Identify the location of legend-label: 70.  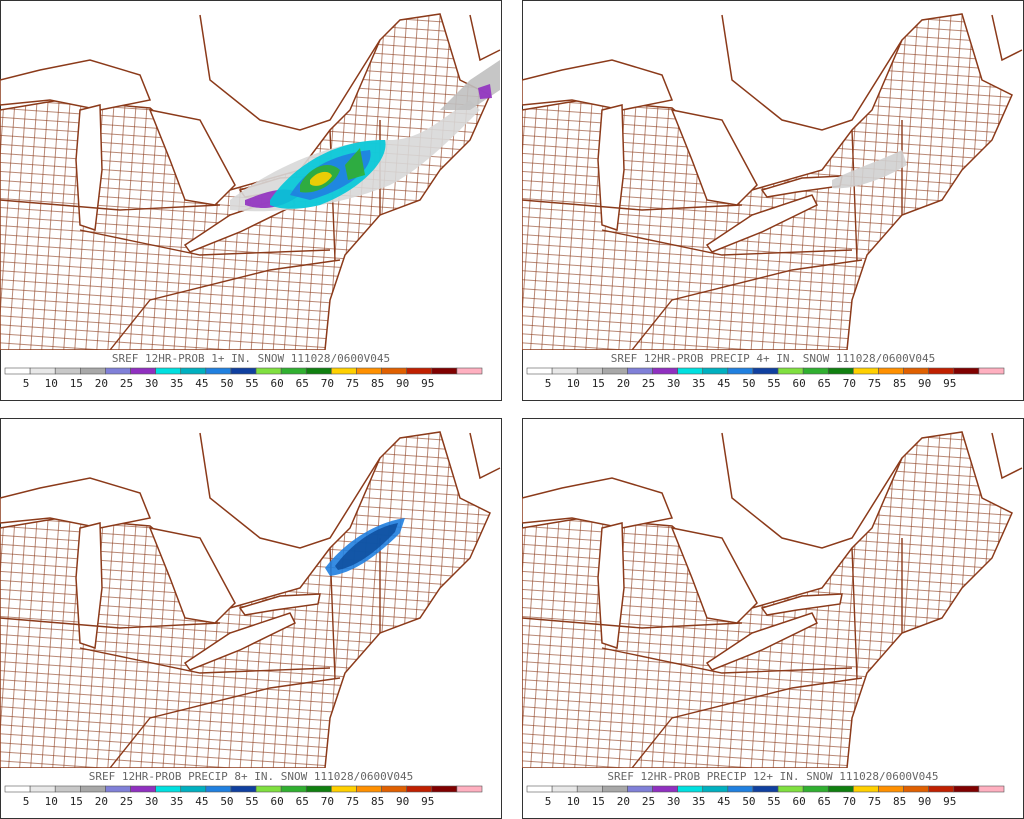
(849, 801).